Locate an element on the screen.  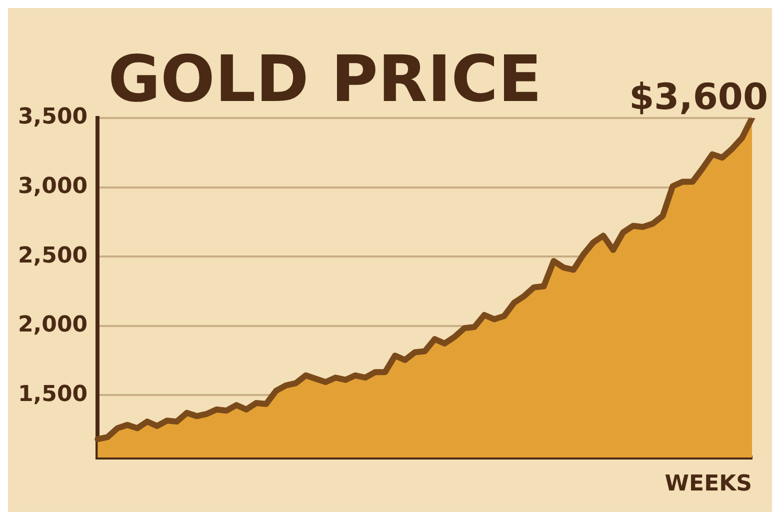
y-tick-label: 2,500 is located at coordinates (53, 255).